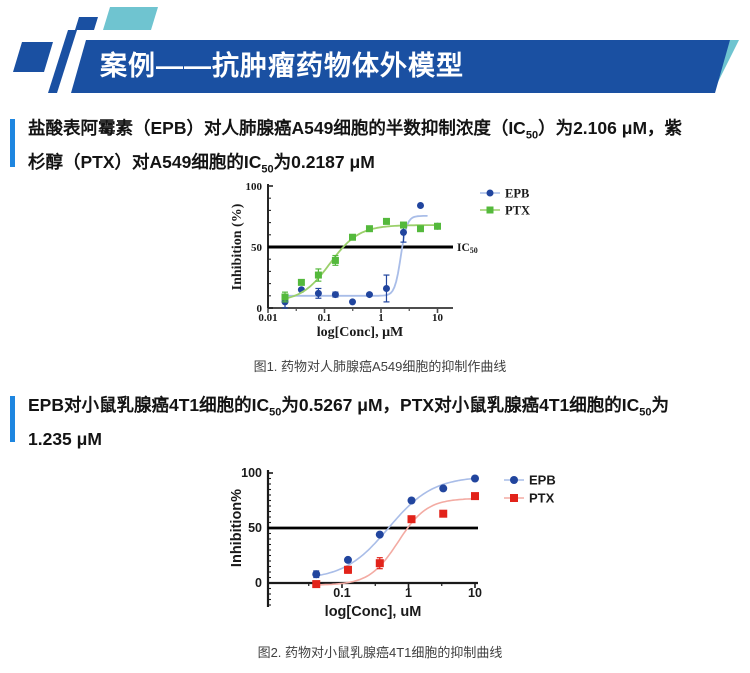  I want to click on x-axis-label: log[Conc], μM, so click(360, 332).